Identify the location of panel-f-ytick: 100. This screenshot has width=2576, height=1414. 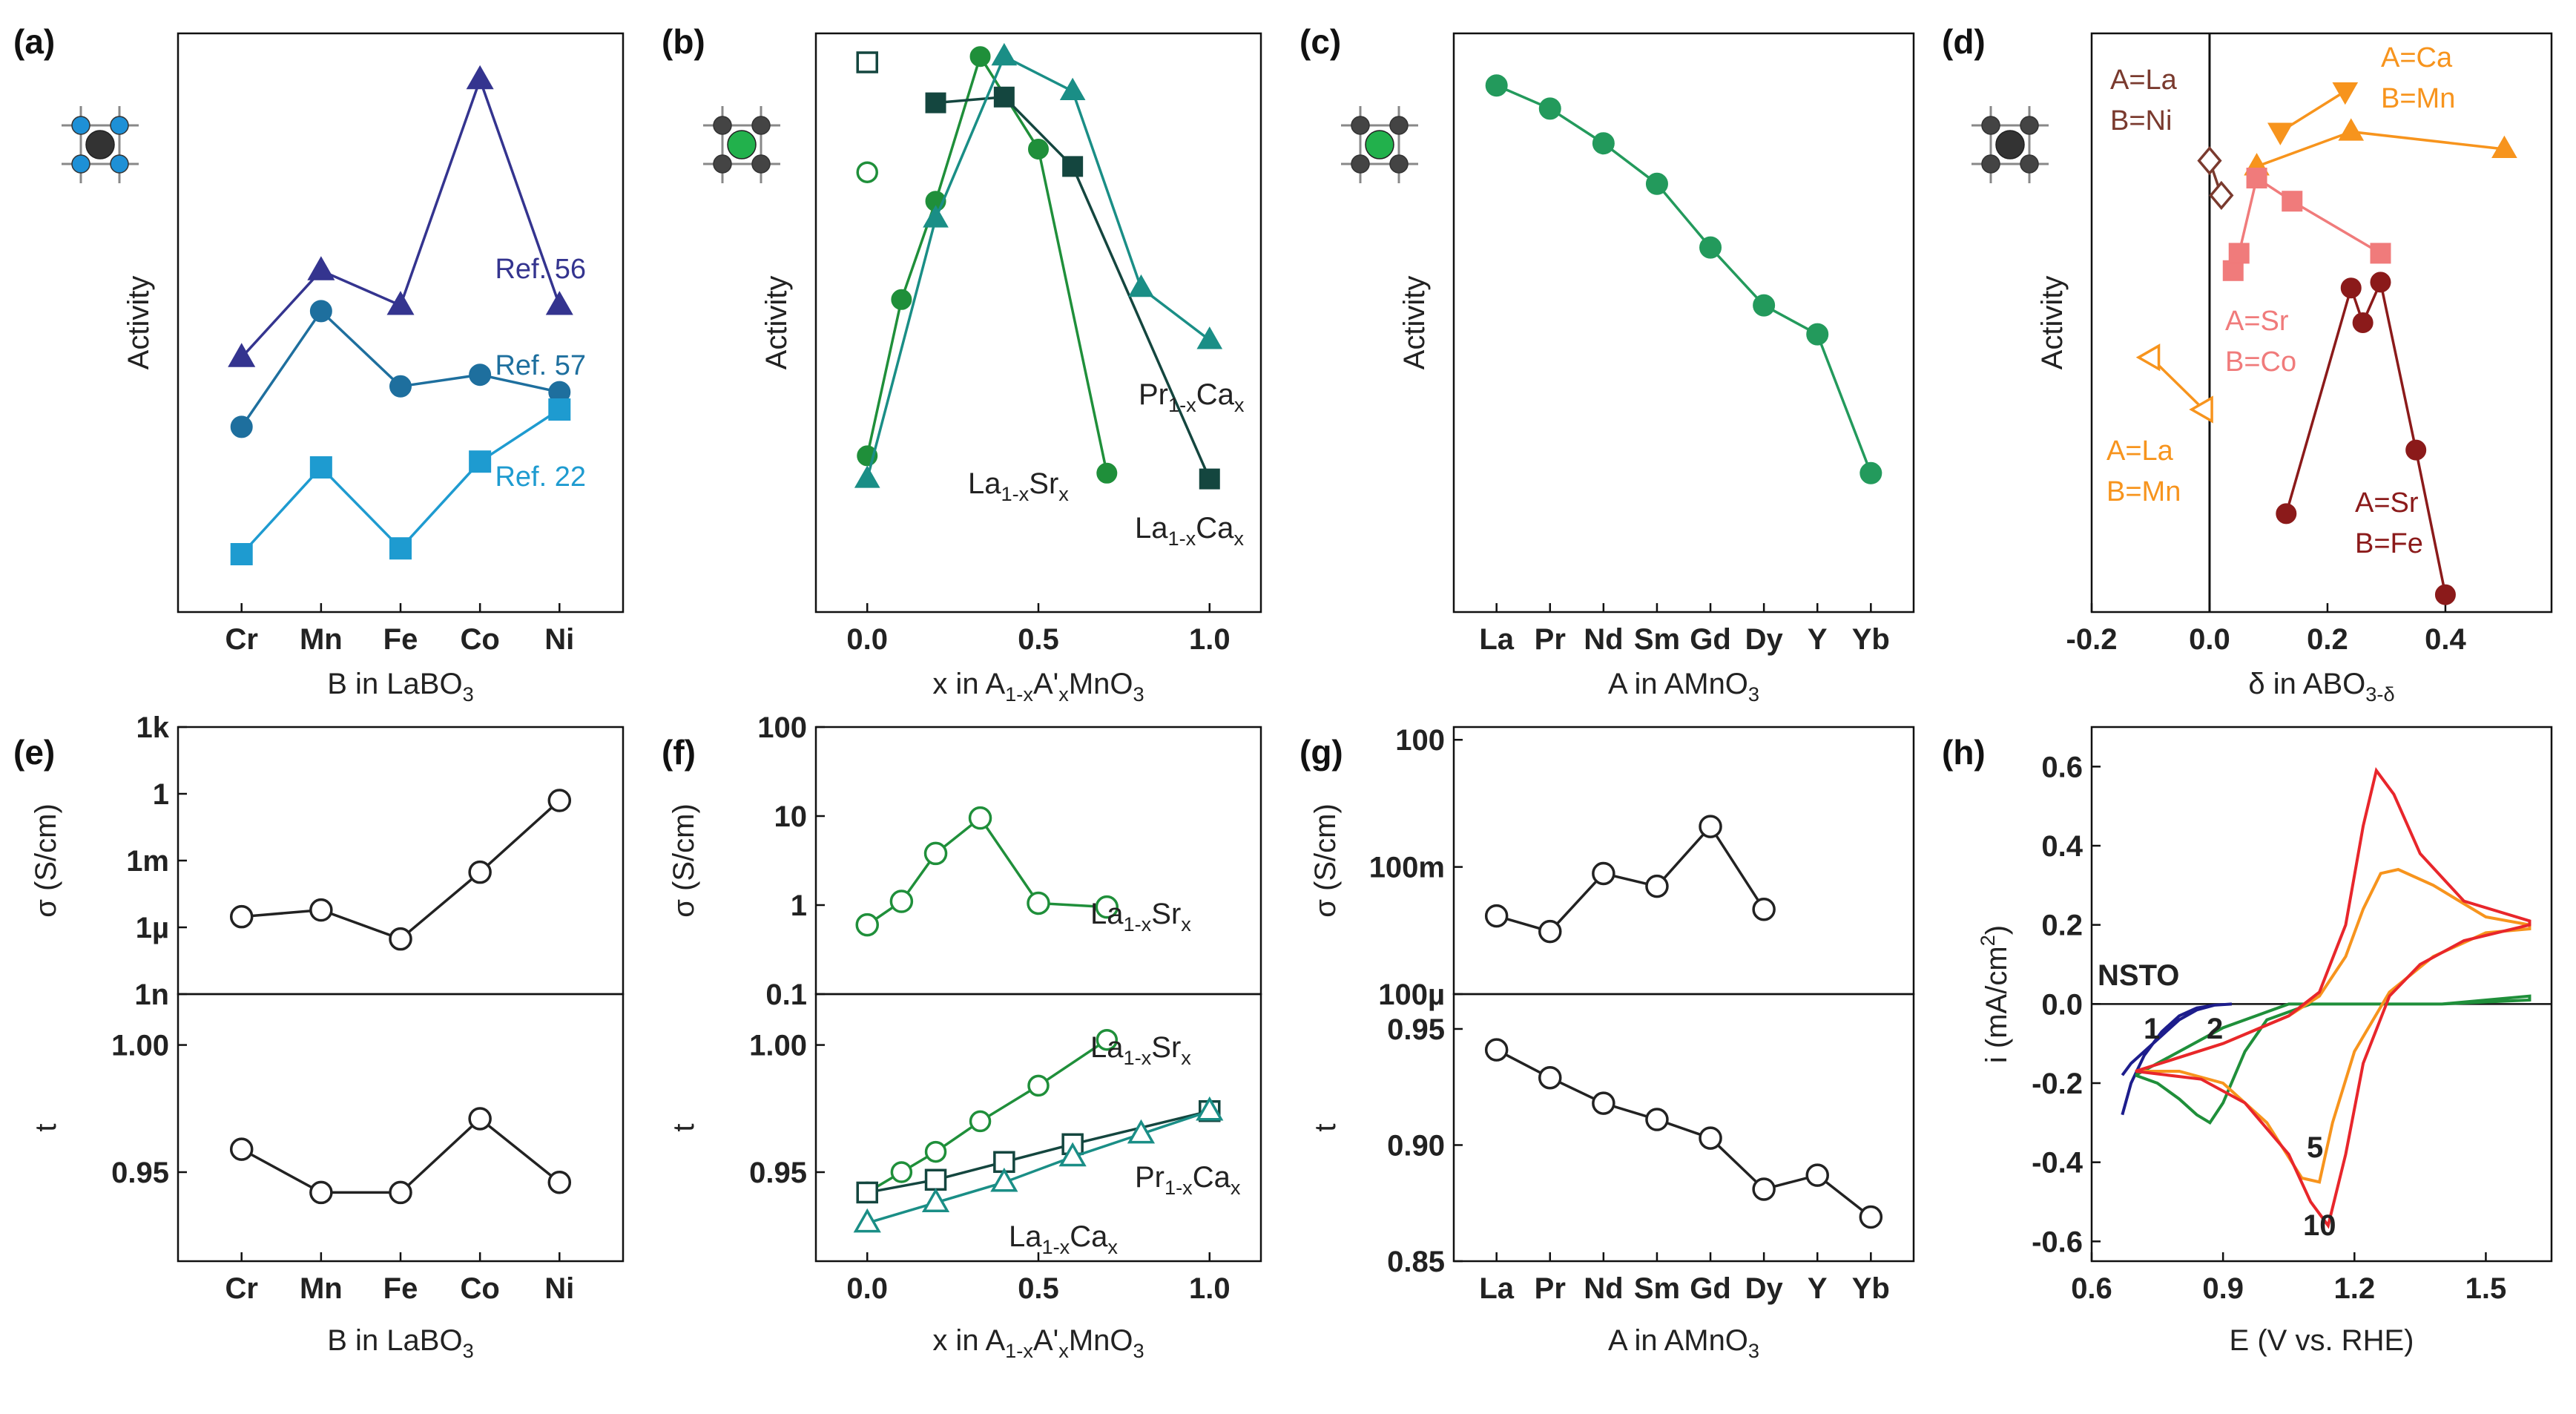
(782, 728).